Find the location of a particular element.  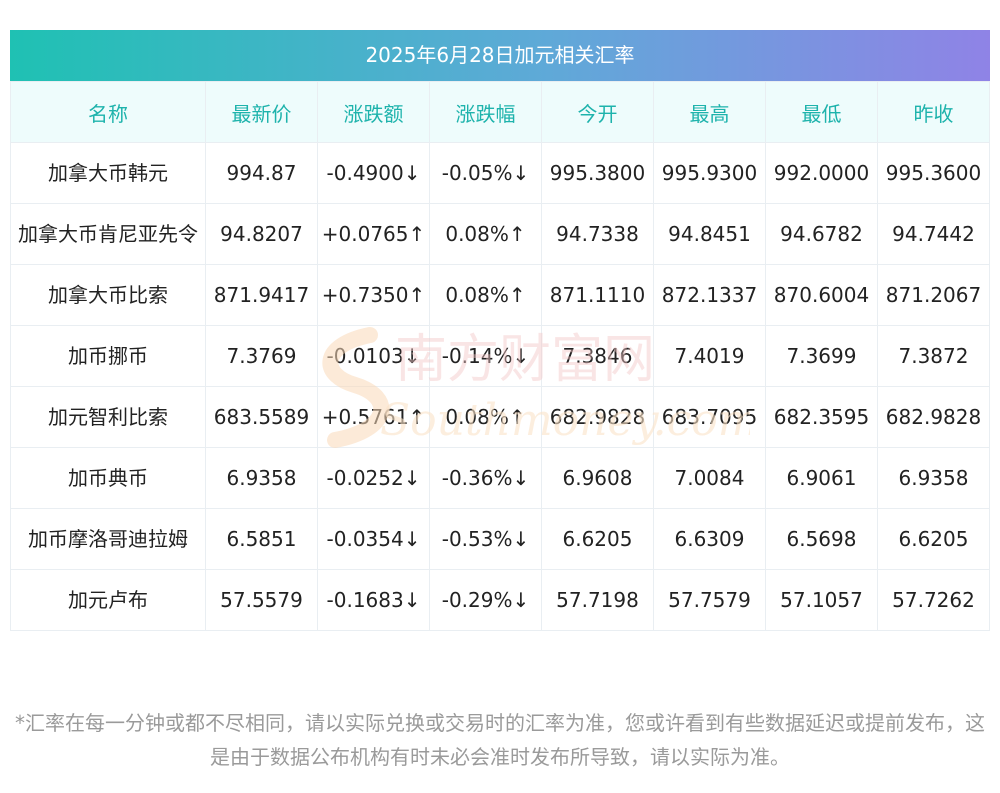

cell-high: 7.4019 is located at coordinates (709, 356).